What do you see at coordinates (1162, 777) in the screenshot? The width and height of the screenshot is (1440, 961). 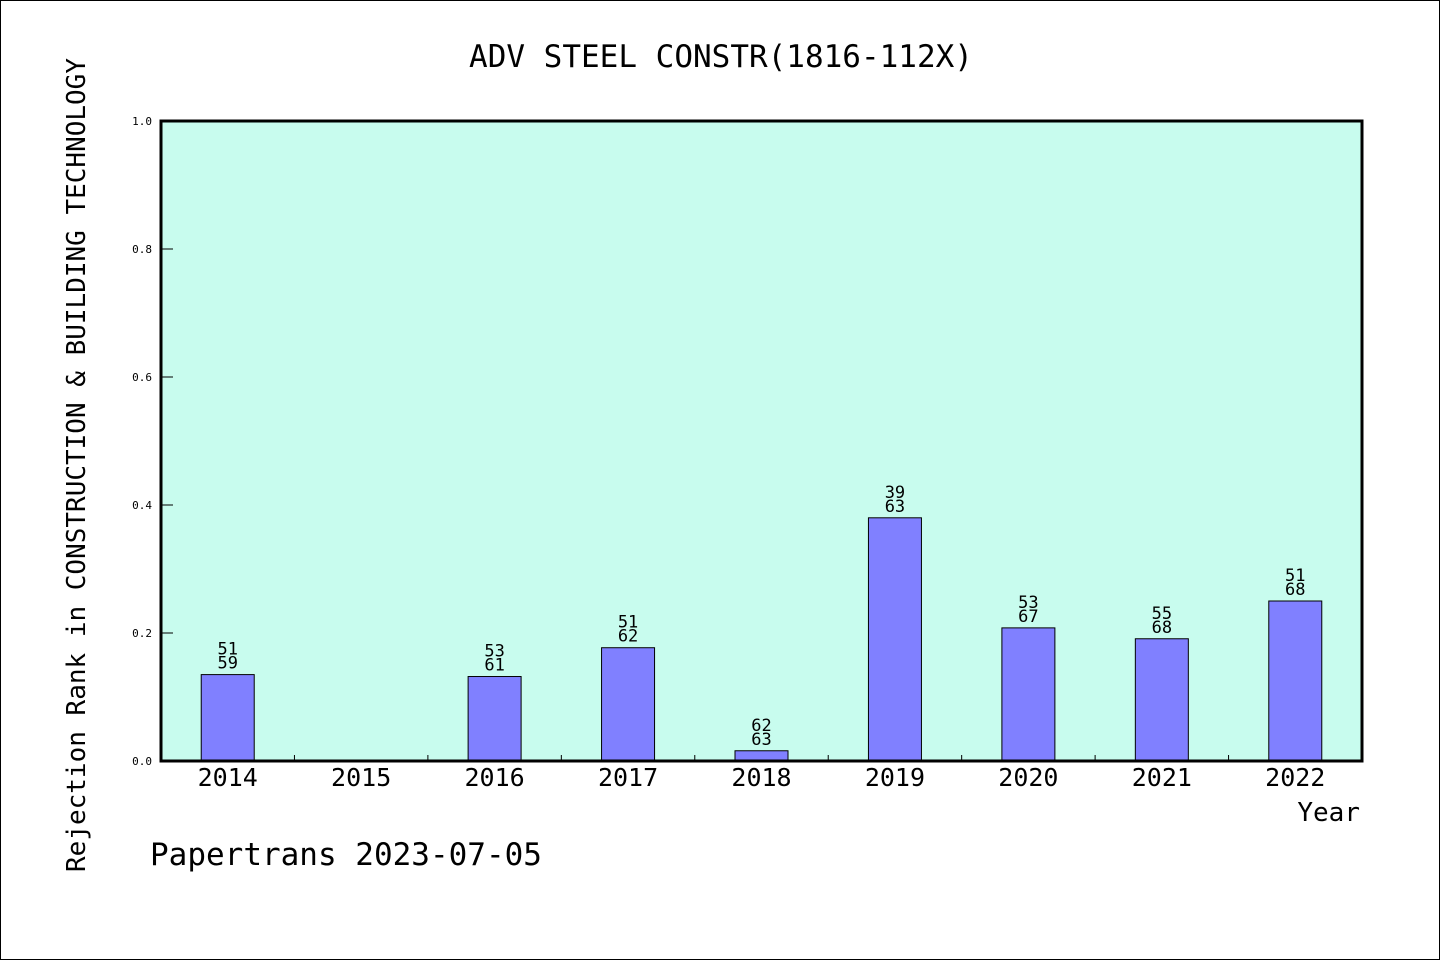 I see `x-tick-label: 2021` at bounding box center [1162, 777].